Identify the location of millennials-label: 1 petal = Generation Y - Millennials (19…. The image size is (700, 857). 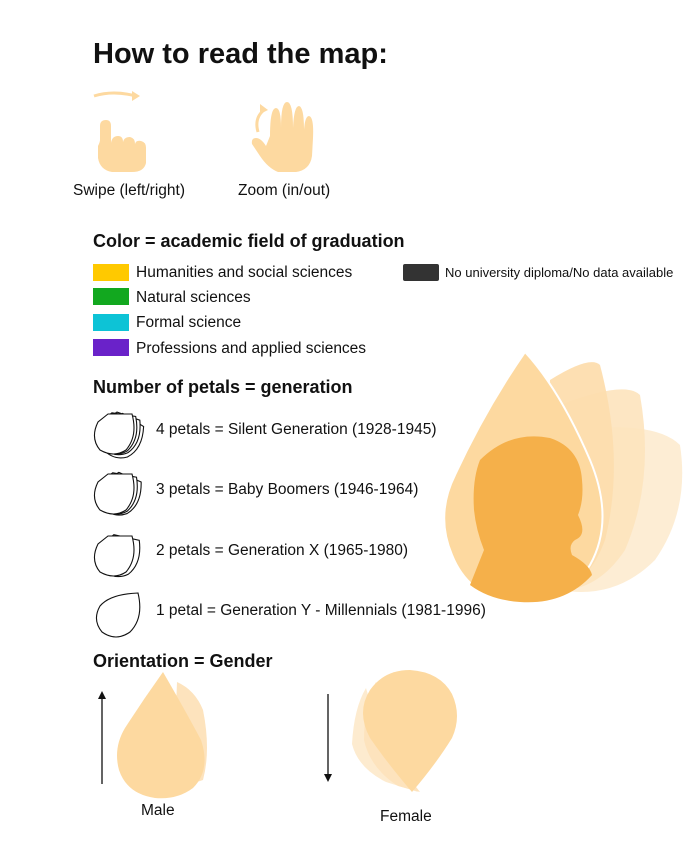
(321, 610).